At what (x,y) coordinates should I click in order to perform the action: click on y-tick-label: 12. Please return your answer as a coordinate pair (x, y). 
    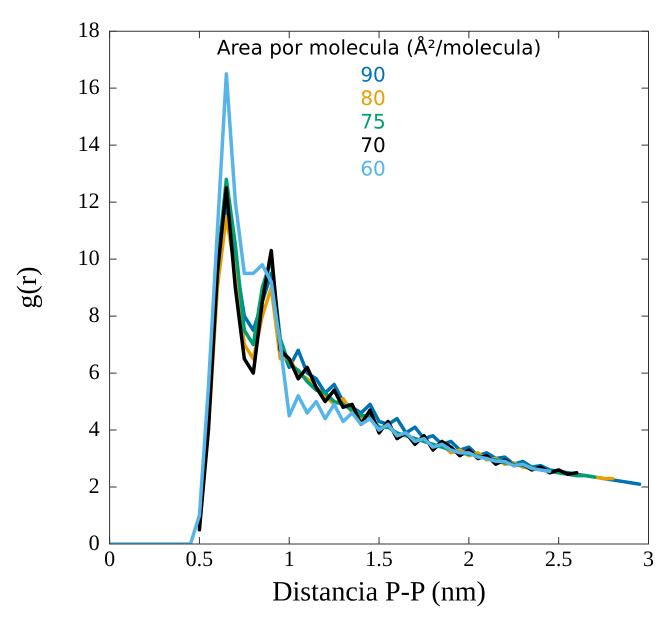
    Looking at the image, I should click on (89, 200).